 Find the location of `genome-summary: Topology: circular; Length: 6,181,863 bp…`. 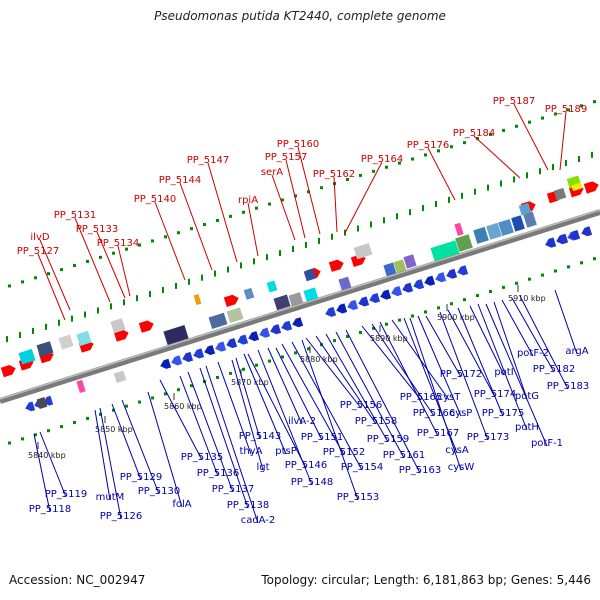

genome-summary: Topology: circular; Length: 6,181,863 bp… is located at coordinates (426, 580).